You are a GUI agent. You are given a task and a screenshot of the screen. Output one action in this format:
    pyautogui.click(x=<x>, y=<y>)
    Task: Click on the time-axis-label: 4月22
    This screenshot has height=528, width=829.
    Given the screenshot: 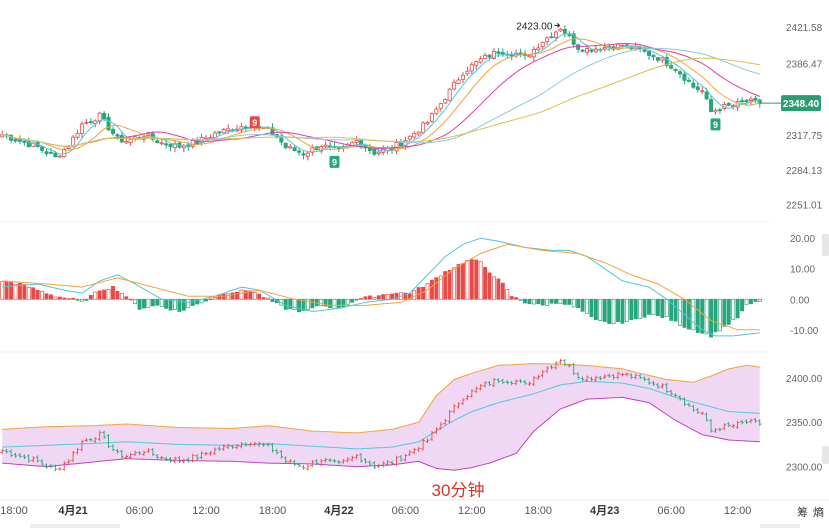 What is the action you would take?
    pyautogui.click(x=338, y=510)
    